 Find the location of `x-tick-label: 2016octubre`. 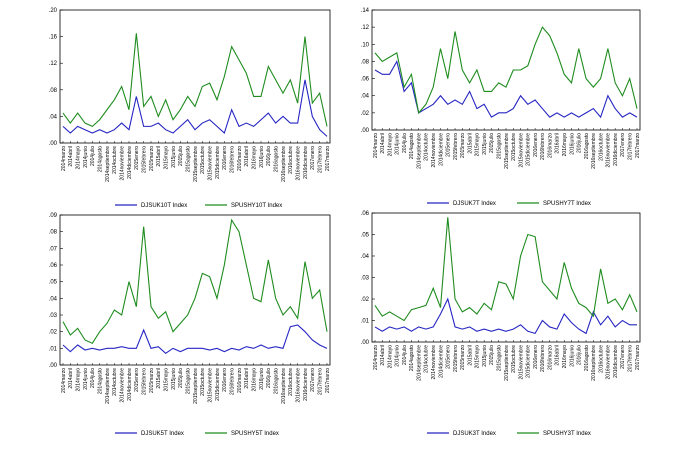

x-tick-label: 2016octubre is located at coordinates (601, 147).